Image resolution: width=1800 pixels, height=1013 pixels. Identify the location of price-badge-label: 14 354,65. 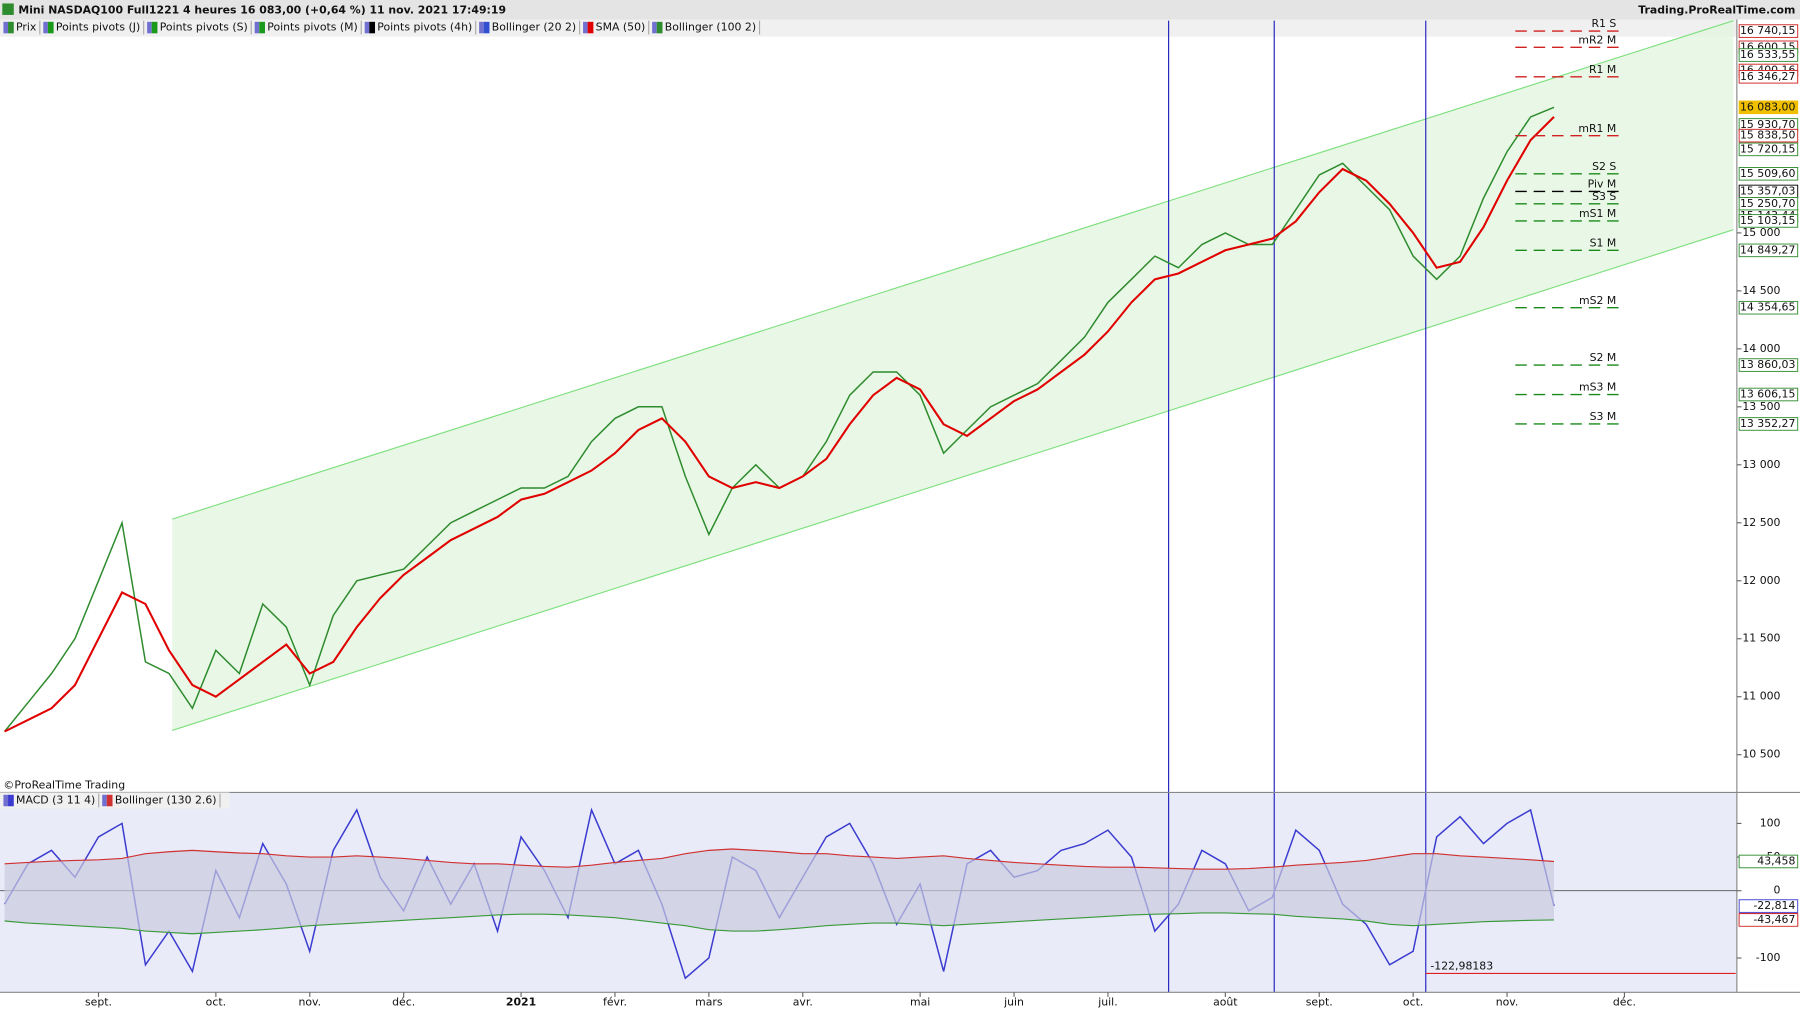
(1767, 307).